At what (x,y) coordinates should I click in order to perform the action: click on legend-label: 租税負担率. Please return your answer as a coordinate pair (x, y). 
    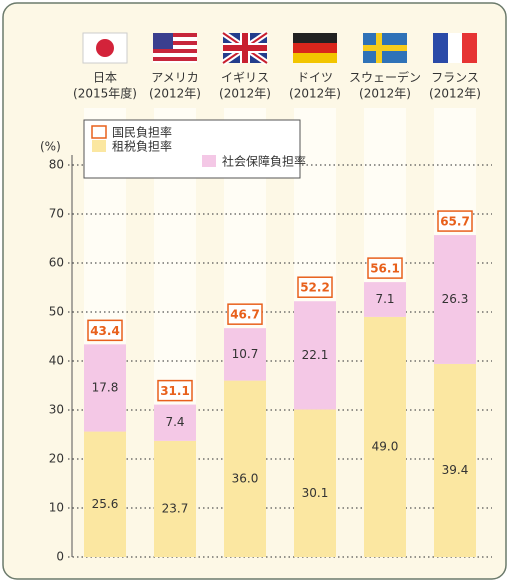
    Looking at the image, I should click on (142, 146).